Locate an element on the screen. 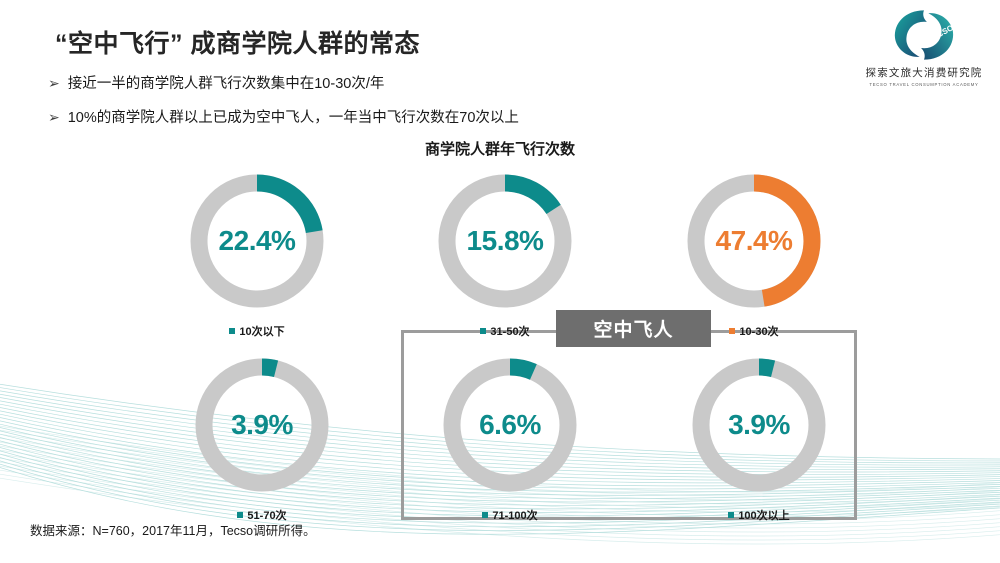 The image size is (1000, 563). bullet-item: ➢ 10%的商学院人群以上已成为空中飞人，一年当中飞行次数在70次以上 is located at coordinates (283, 116).